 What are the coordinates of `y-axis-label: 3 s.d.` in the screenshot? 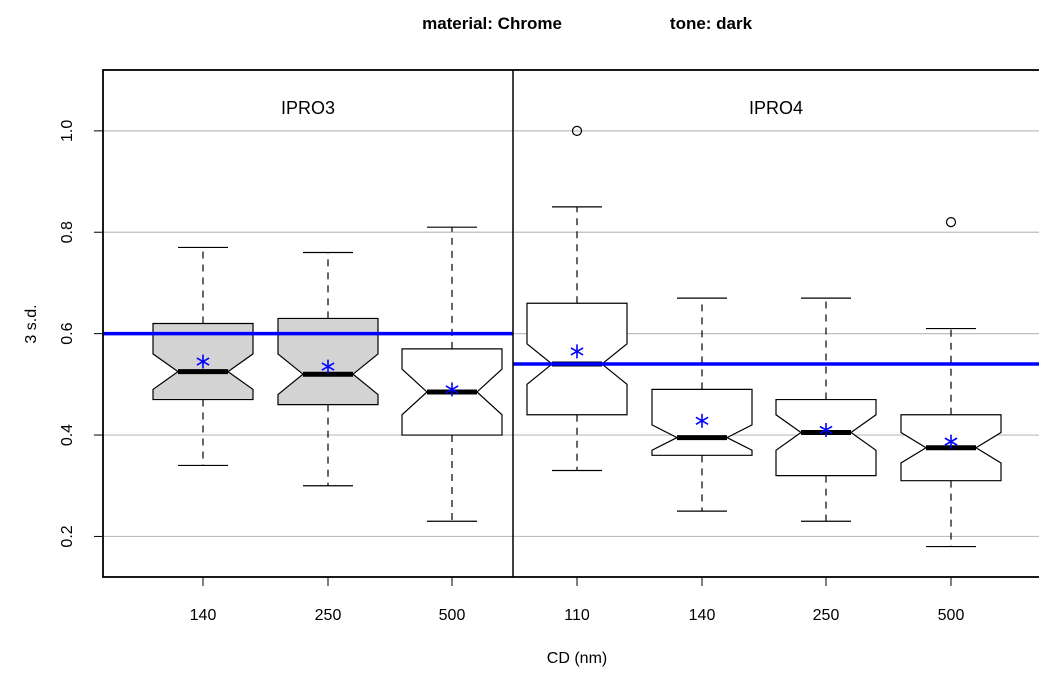 It's located at (31, 323).